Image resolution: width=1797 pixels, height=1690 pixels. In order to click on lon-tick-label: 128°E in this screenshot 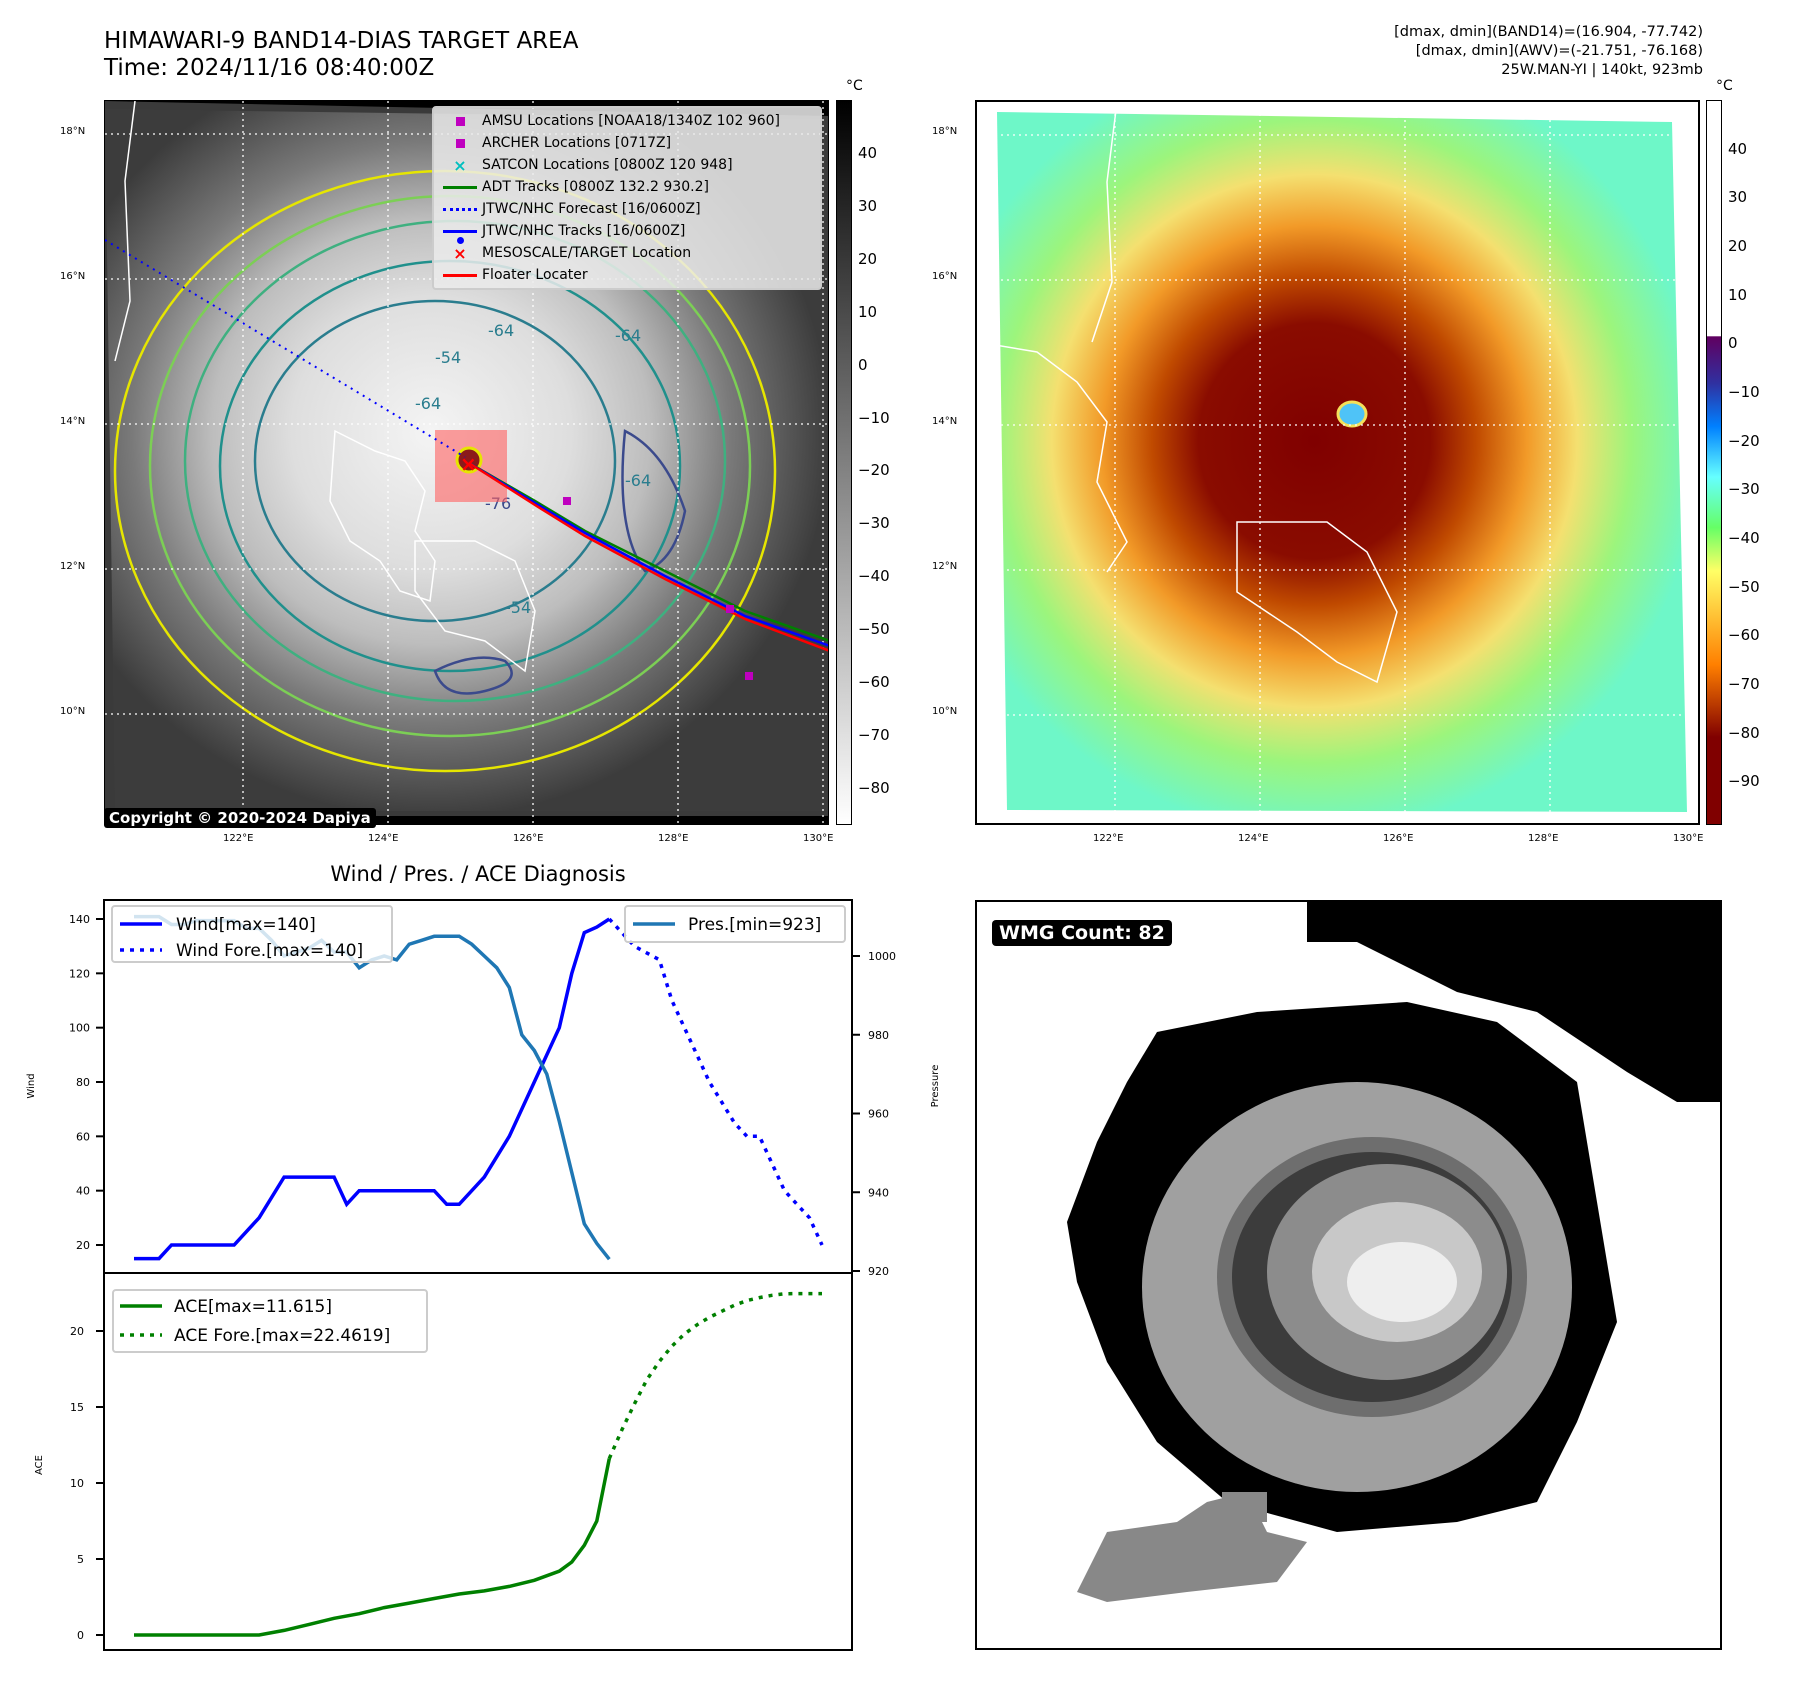, I will do `click(1543, 838)`.